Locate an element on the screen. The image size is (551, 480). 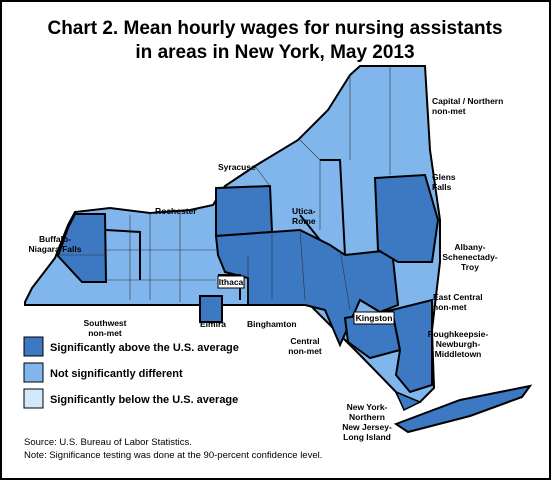
area-label: Central is located at coordinates (304, 341).